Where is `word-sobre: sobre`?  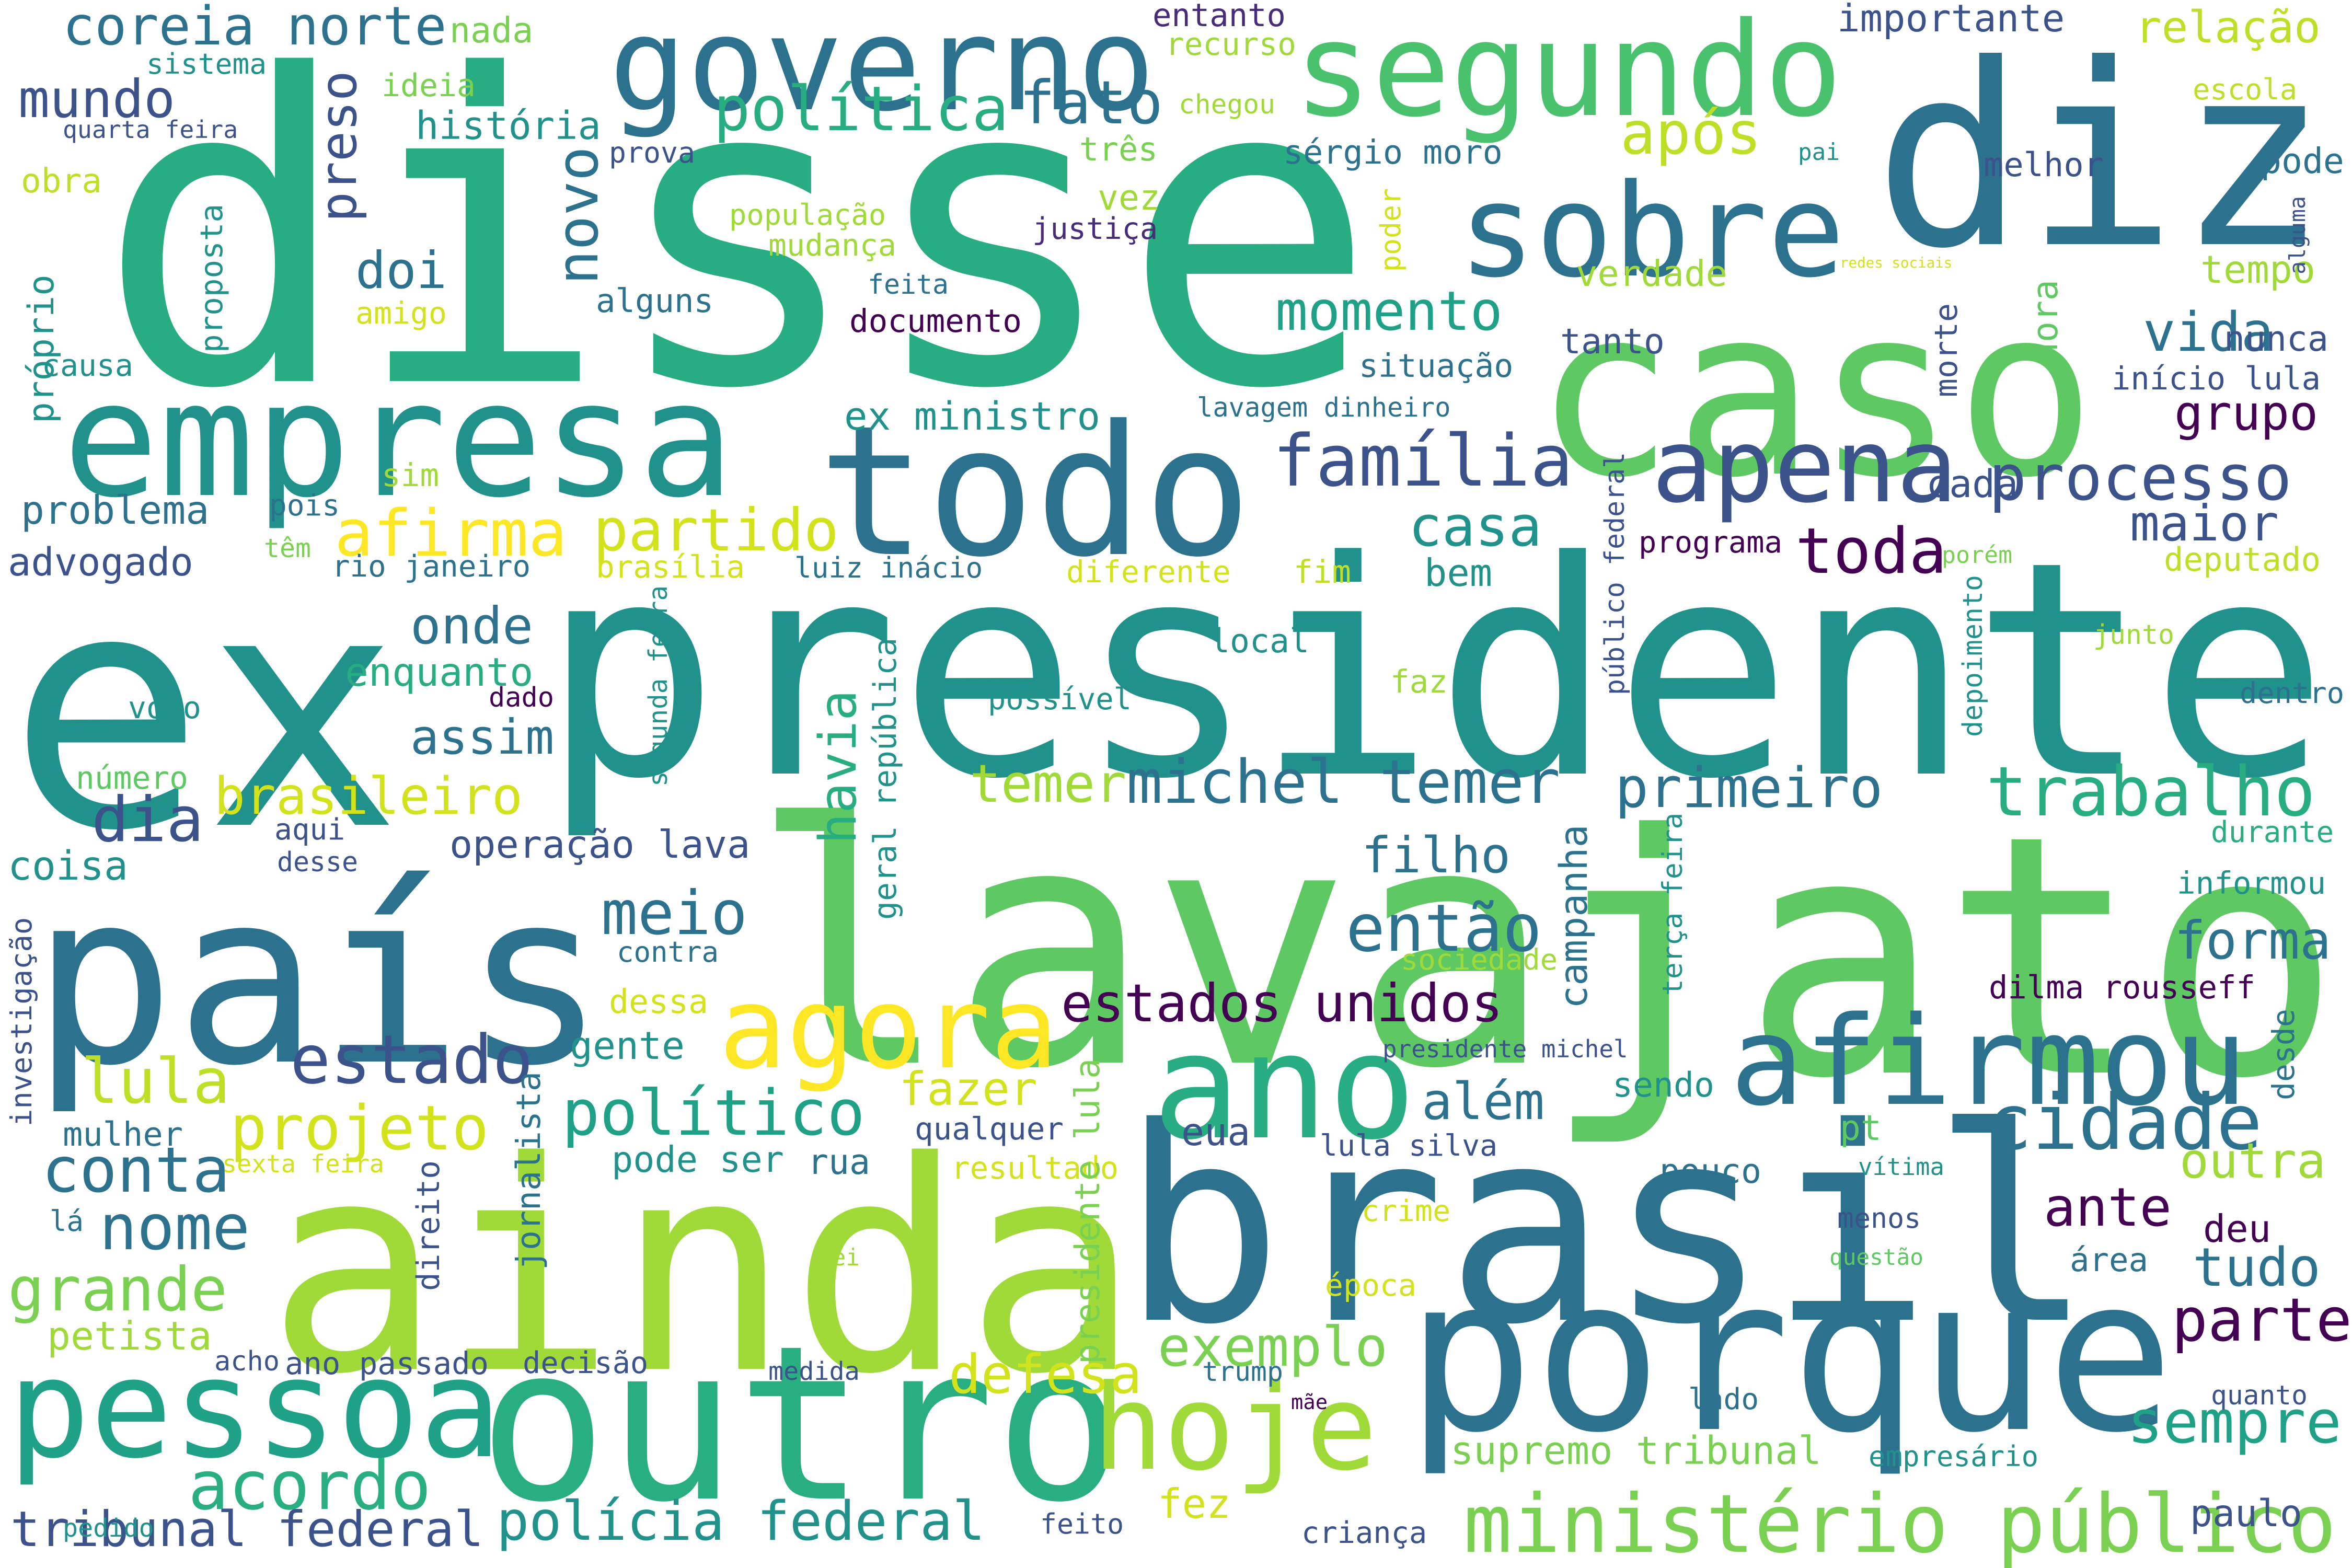
word-sobre: sobre is located at coordinates (1651, 231).